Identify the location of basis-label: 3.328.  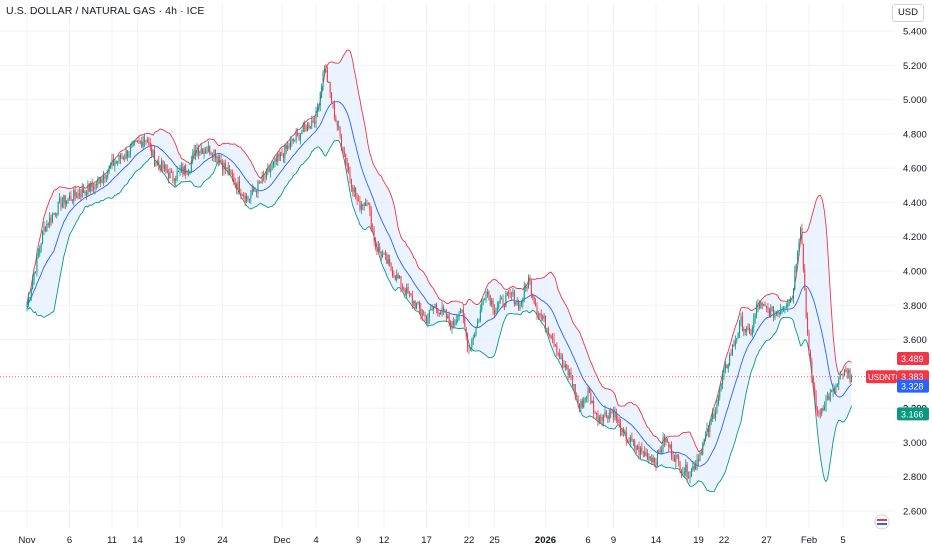
(912, 387).